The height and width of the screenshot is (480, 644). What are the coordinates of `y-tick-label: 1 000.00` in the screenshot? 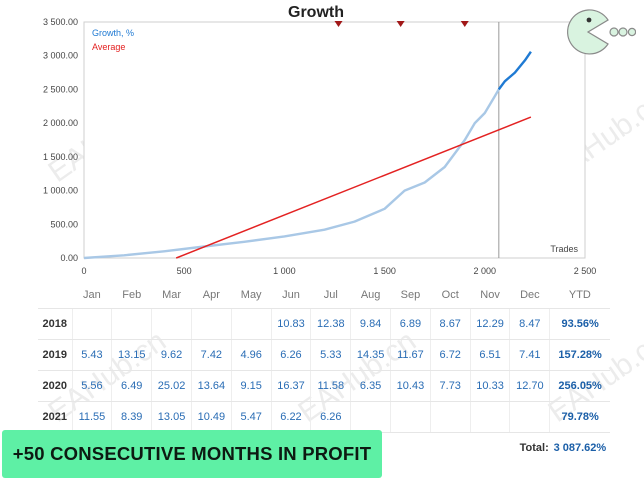 It's located at (60, 191).